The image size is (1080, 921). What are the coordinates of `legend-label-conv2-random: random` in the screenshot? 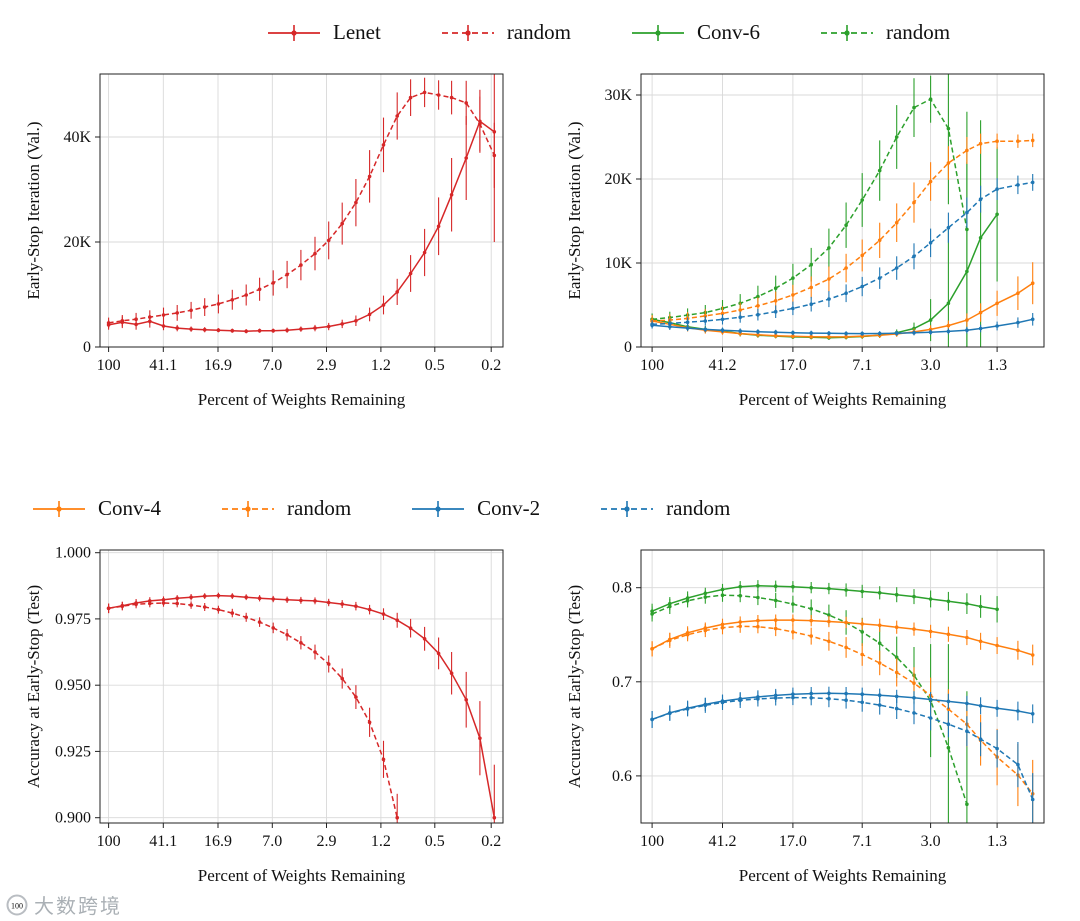 It's located at (698, 508).